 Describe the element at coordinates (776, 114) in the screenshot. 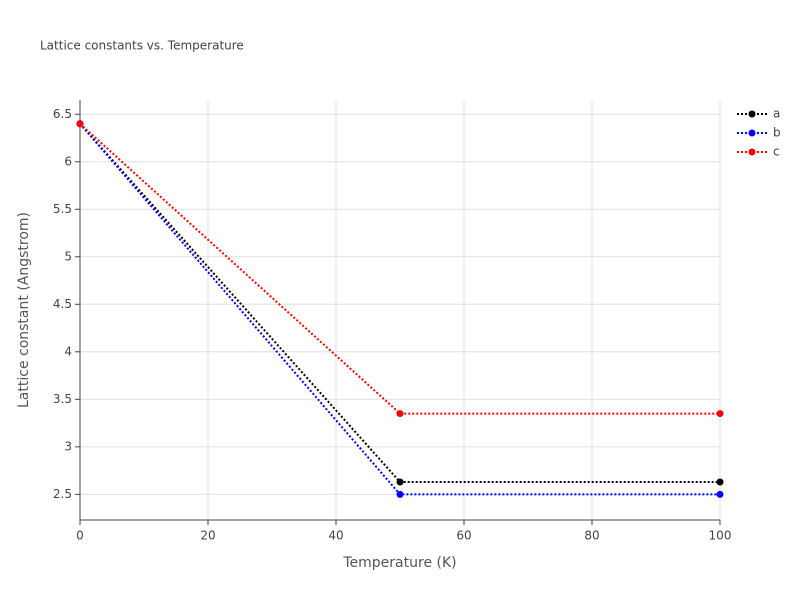

I see `legend-label: a` at that location.